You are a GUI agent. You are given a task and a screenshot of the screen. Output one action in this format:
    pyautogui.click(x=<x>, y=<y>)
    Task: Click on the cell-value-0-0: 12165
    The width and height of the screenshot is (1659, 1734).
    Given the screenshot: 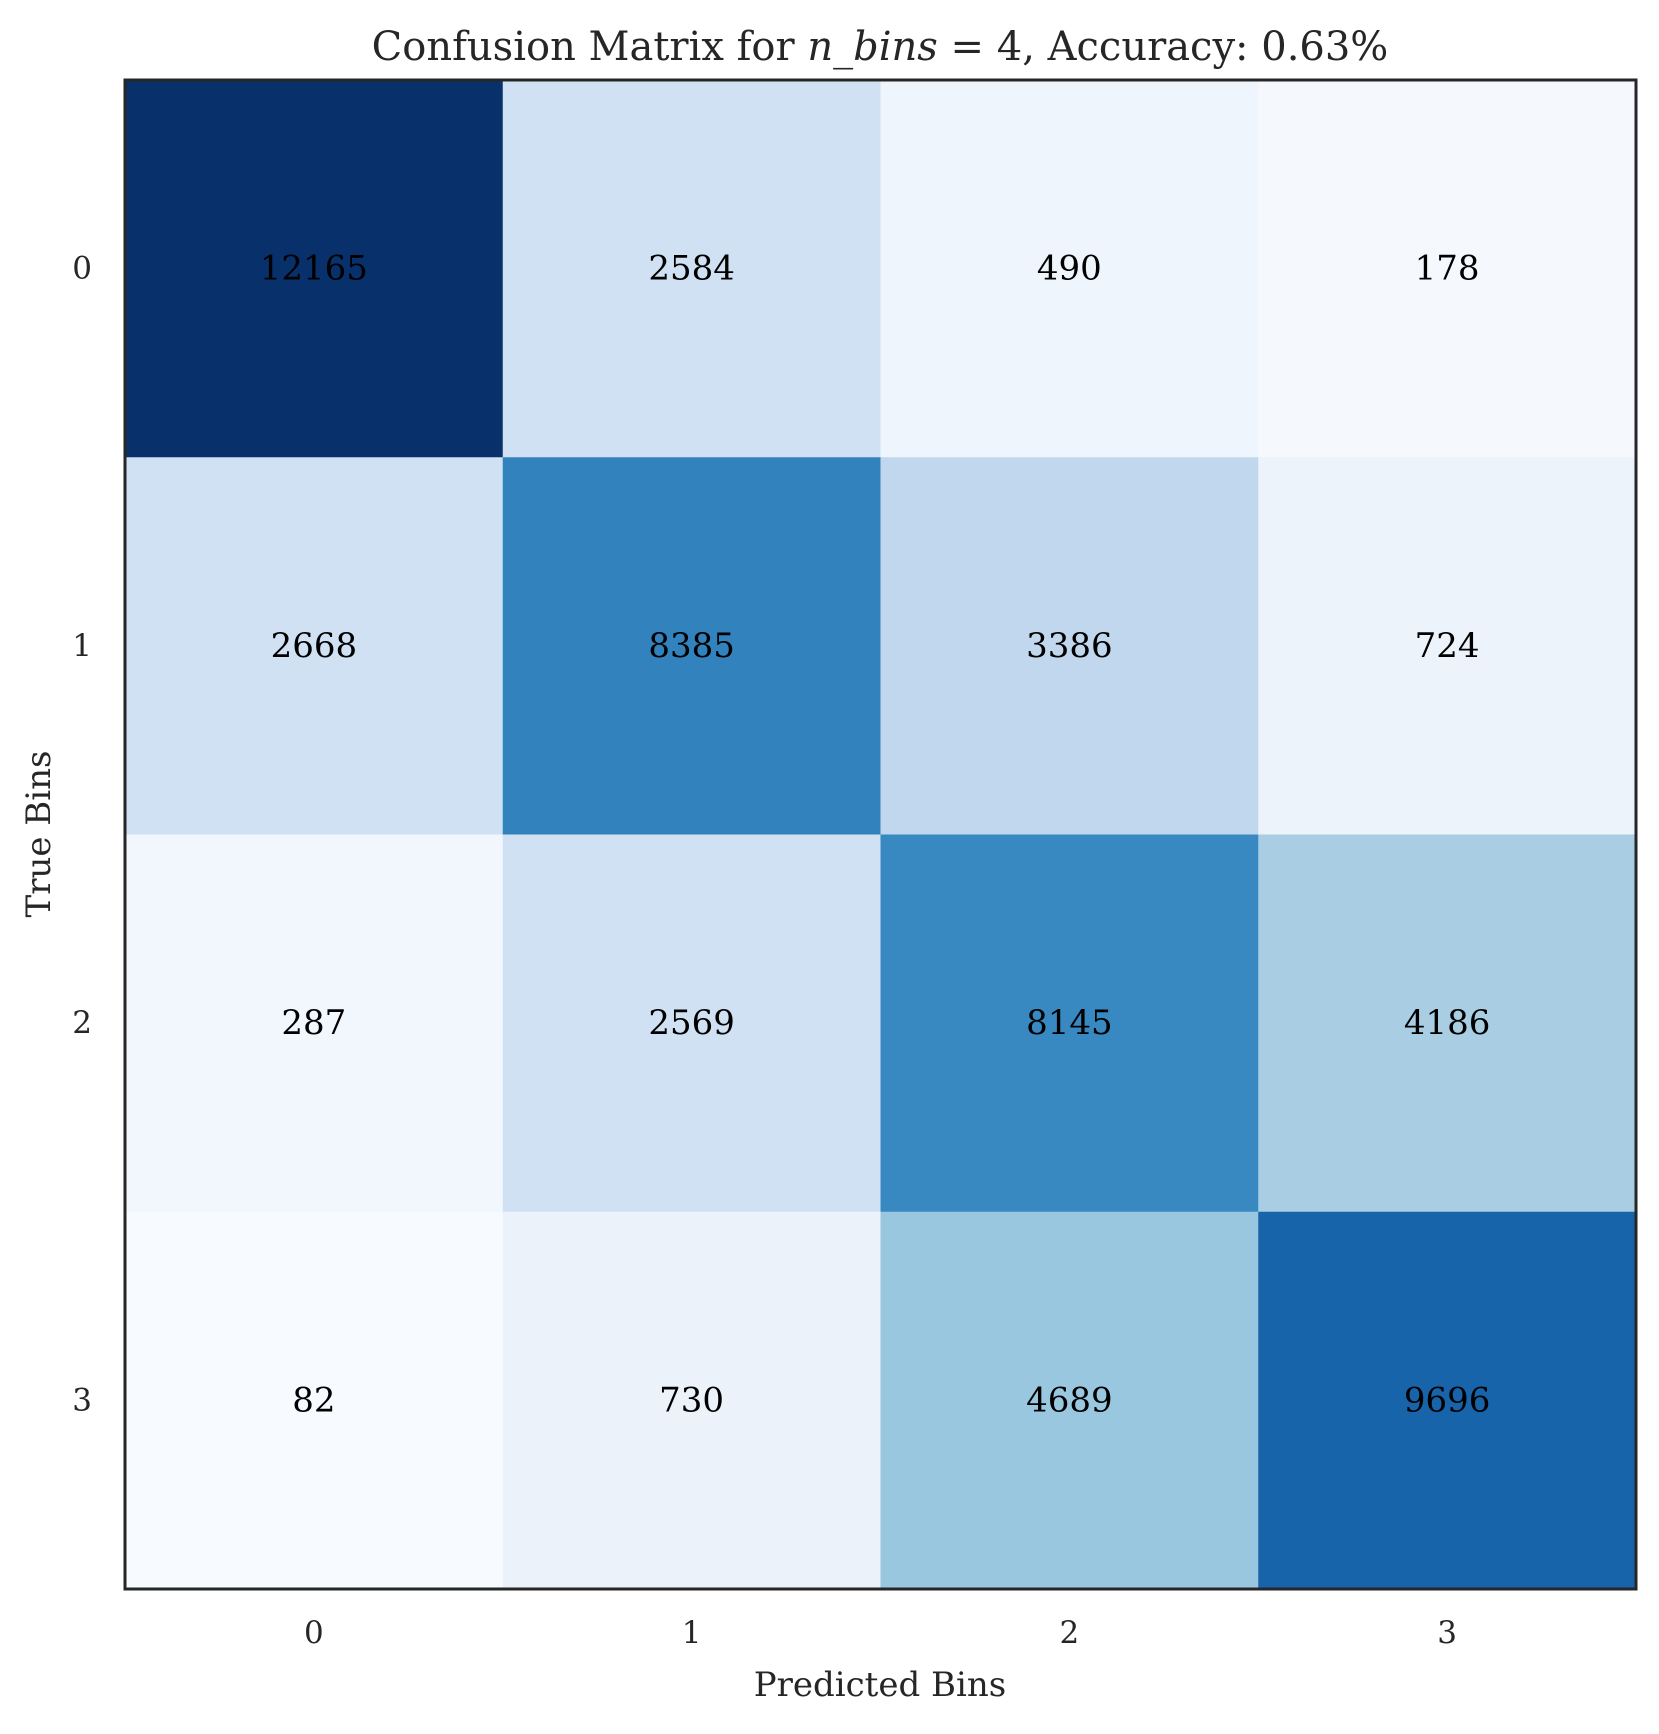 What is the action you would take?
    pyautogui.click(x=314, y=269)
    